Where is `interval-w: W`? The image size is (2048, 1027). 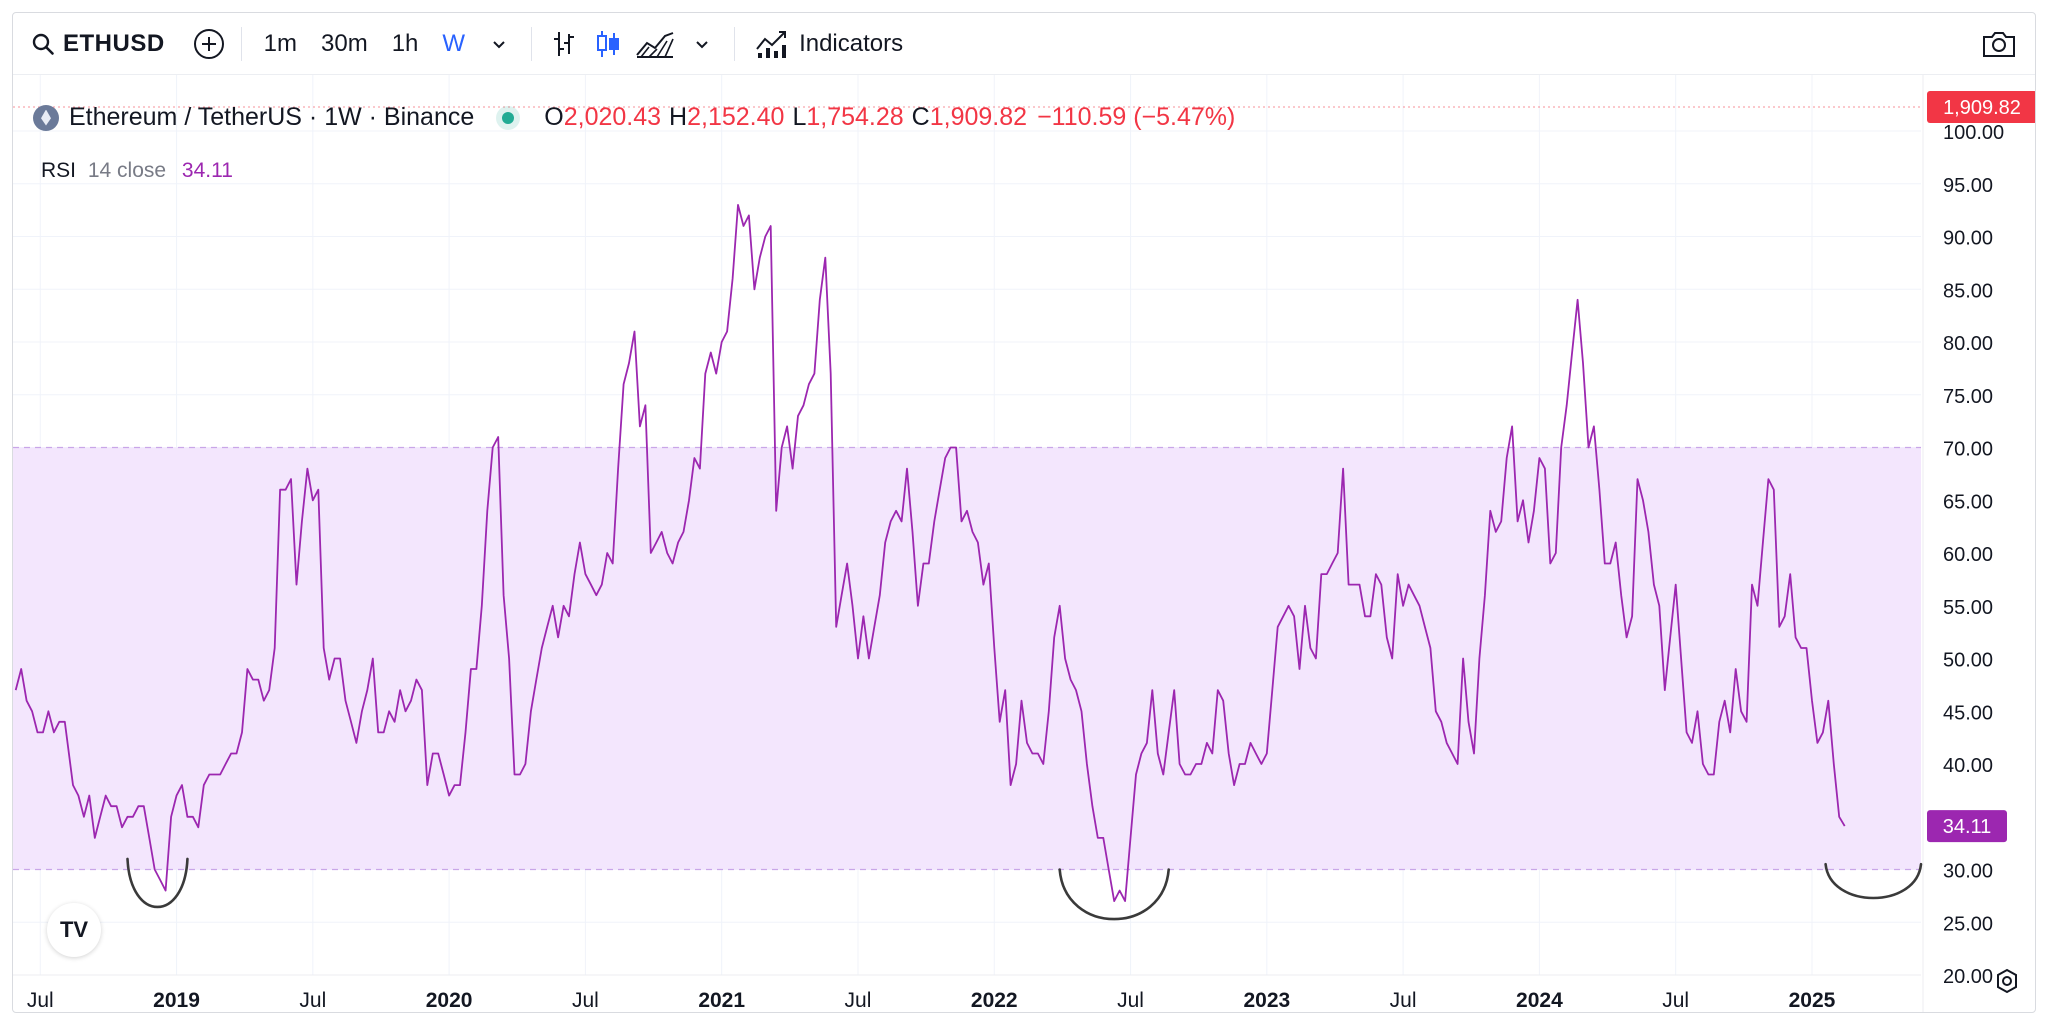
interval-w: W is located at coordinates (454, 43).